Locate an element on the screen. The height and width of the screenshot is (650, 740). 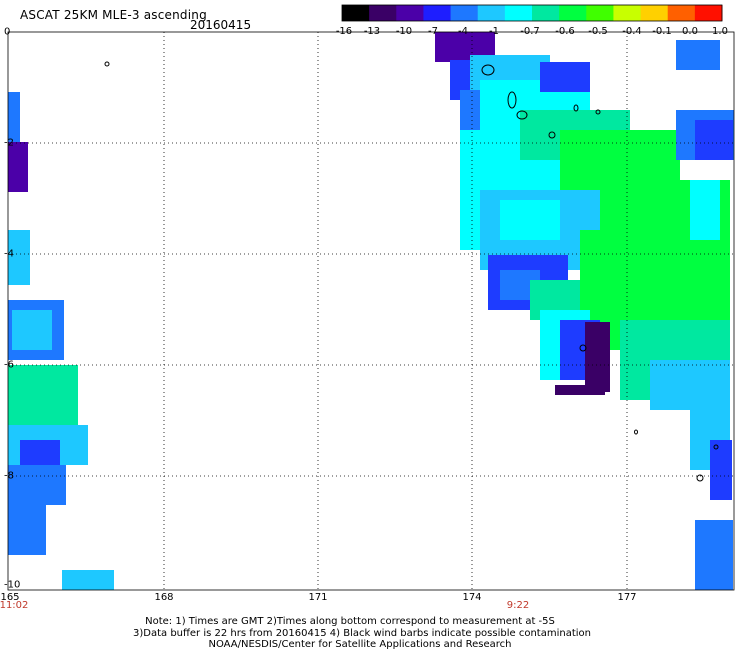
lat-label: 0 is located at coordinates (7, 32).